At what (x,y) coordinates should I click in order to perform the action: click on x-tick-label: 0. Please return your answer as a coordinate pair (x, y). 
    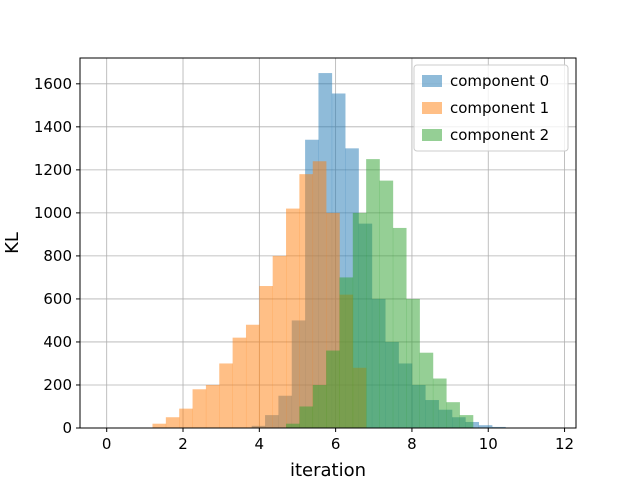
    Looking at the image, I should click on (107, 444).